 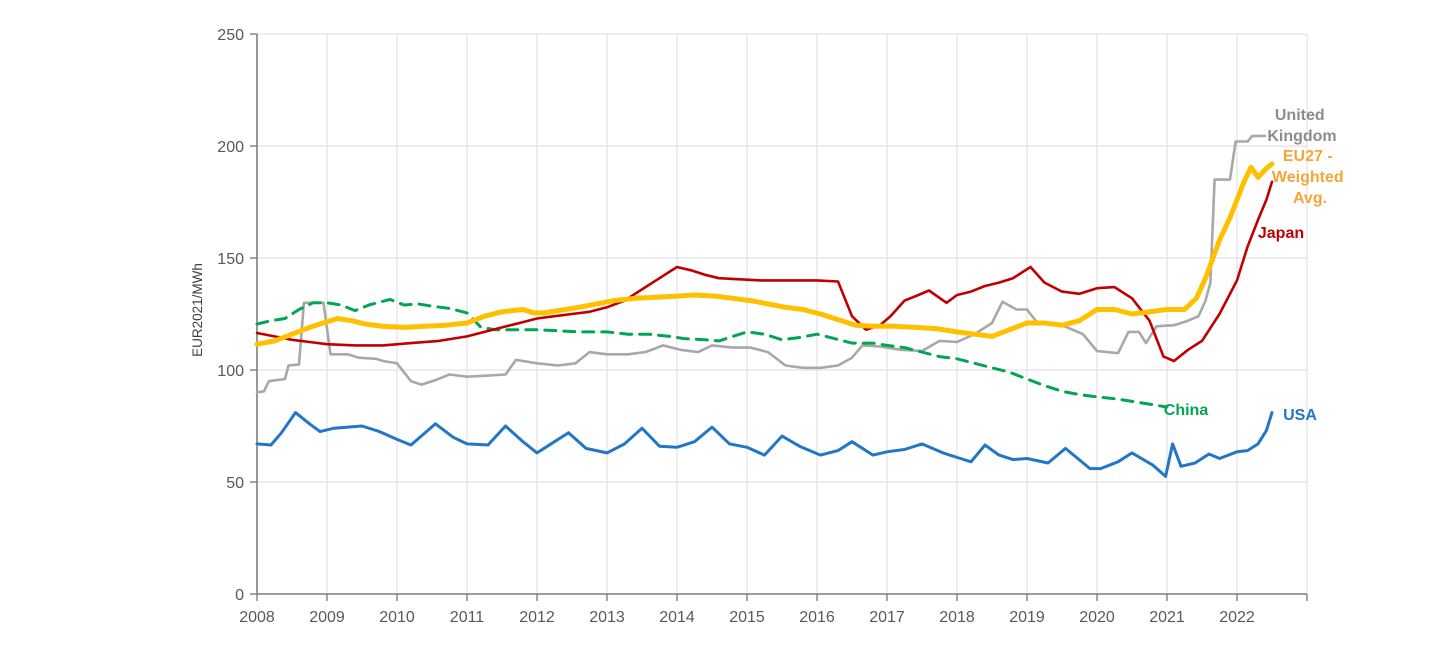 What do you see at coordinates (677, 617) in the screenshot?
I see `x-tick-label-2014: 2014` at bounding box center [677, 617].